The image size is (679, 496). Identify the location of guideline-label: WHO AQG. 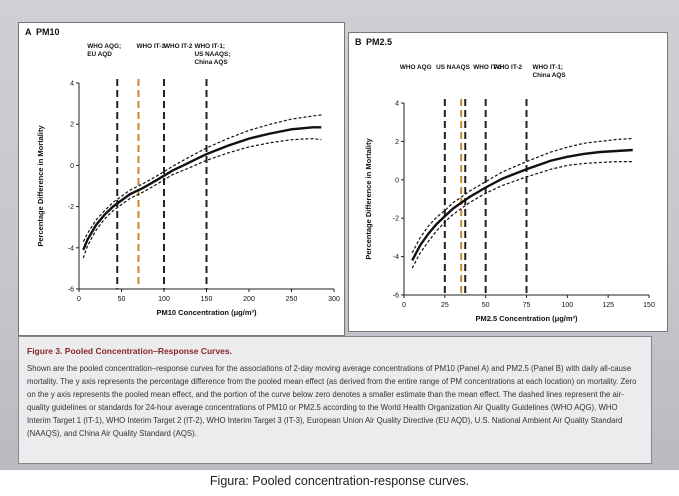
(416, 67).